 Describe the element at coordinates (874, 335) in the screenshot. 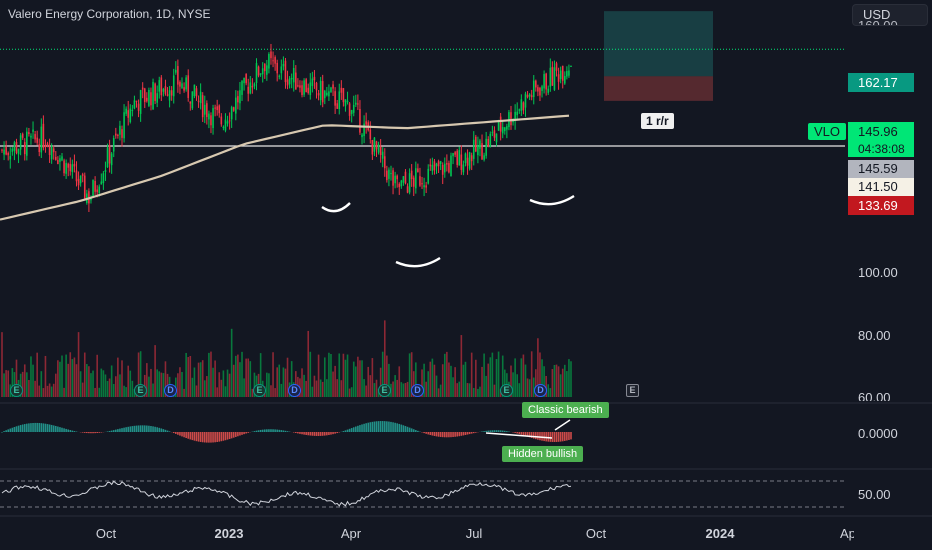

I see `price-tick-label: 80.00` at that location.